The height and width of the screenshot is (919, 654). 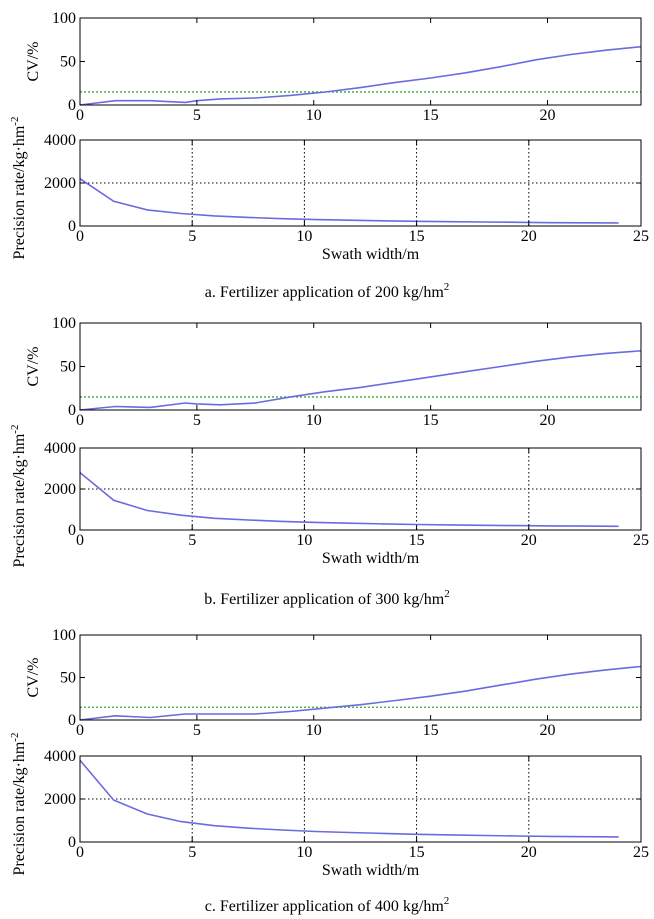 I want to click on cv-ytick-label-2-0: 0, so click(x=72, y=720).